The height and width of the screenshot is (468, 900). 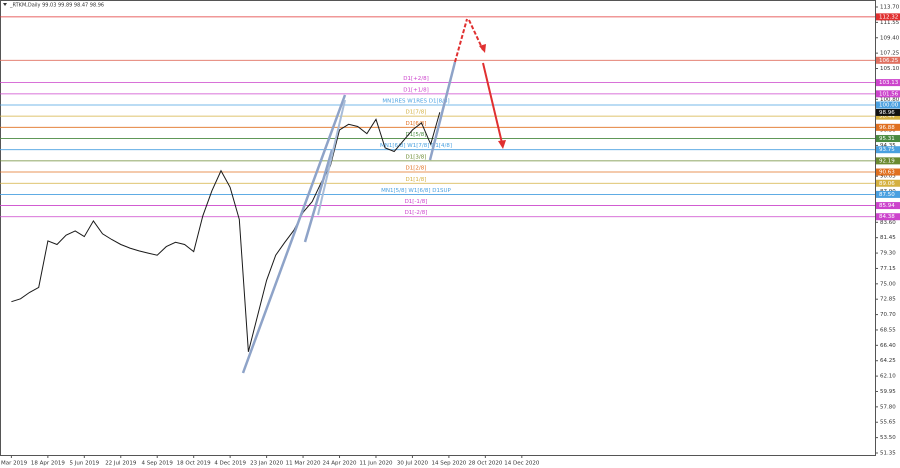 What do you see at coordinates (416, 146) in the screenshot?
I see `level-label: MN1[6/8] W1[7/8] D1[4/8]` at bounding box center [416, 146].